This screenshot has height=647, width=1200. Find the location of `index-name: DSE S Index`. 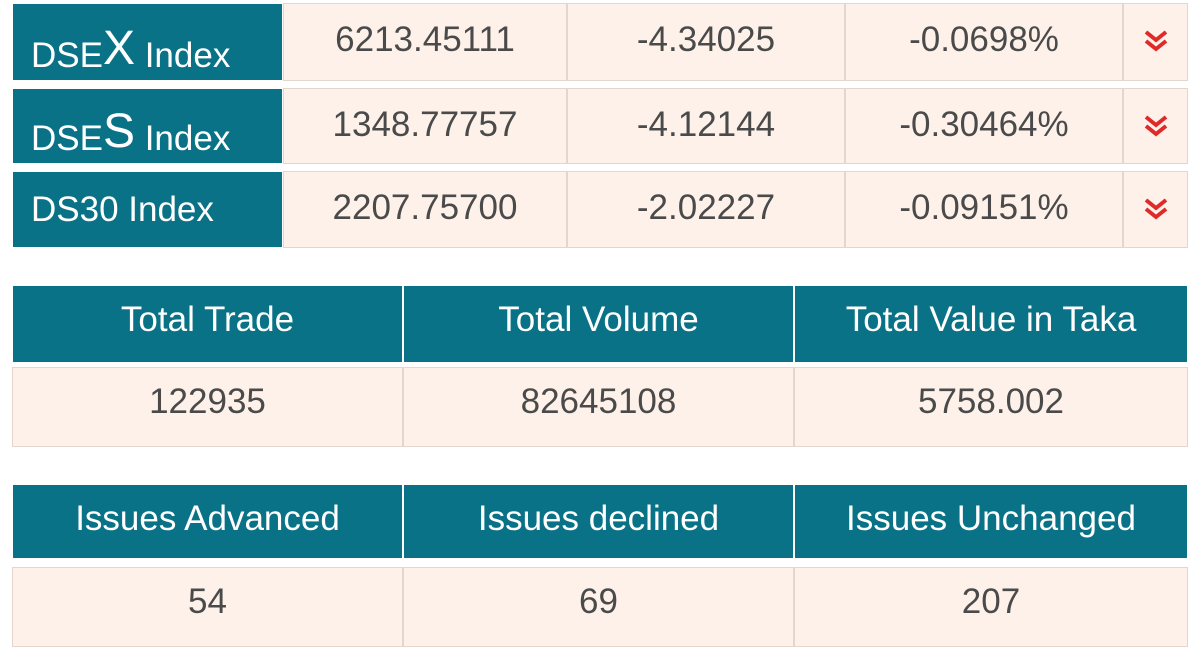

index-name: DSE S Index is located at coordinates (147, 126).